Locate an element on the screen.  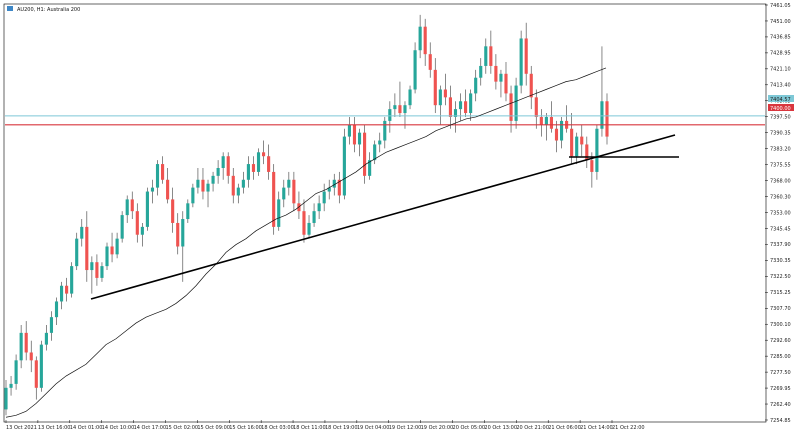
price-tags: 7404.57 7400.00 is located at coordinates (781, 103).